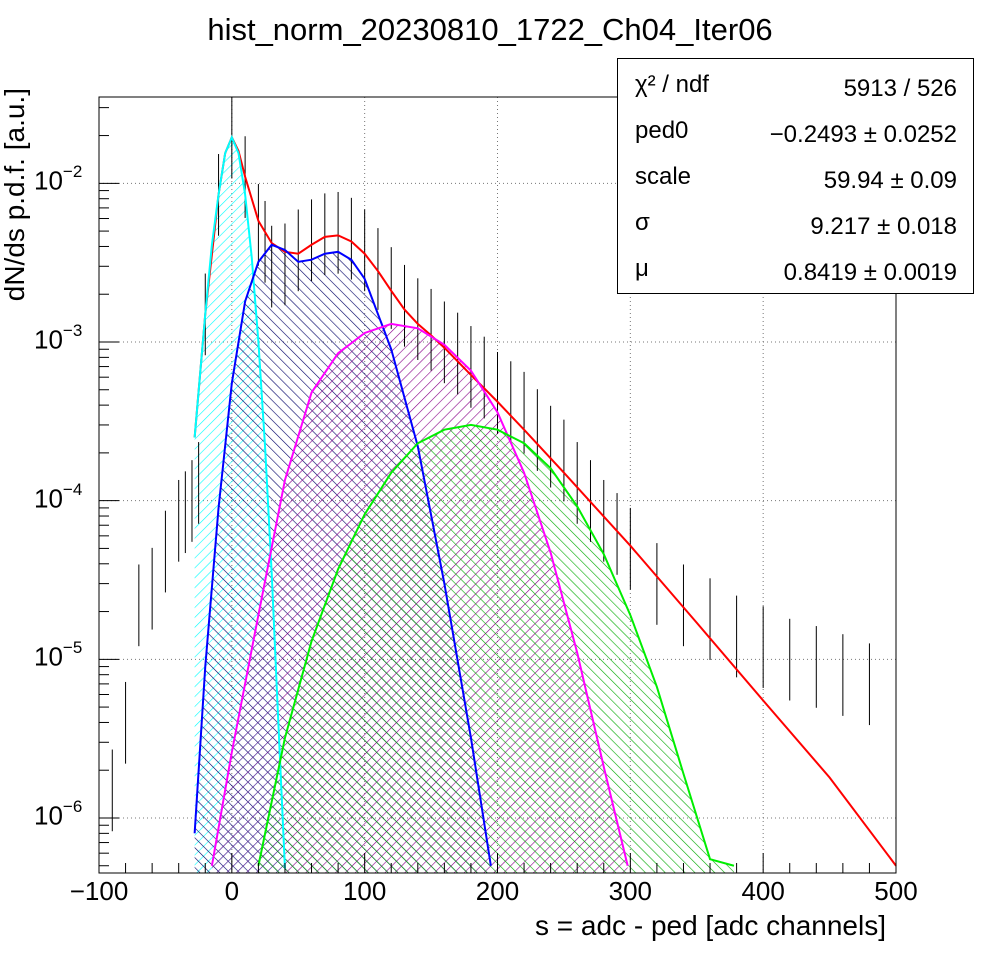  I want to click on x-tick-label: 500, so click(896, 891).